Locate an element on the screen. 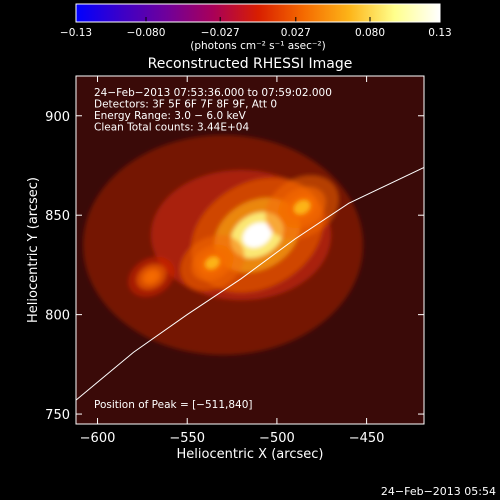  observation-info-line: Detectors: 3F 5F 6F 7F 8F 9F, Att 0 is located at coordinates (185, 105).